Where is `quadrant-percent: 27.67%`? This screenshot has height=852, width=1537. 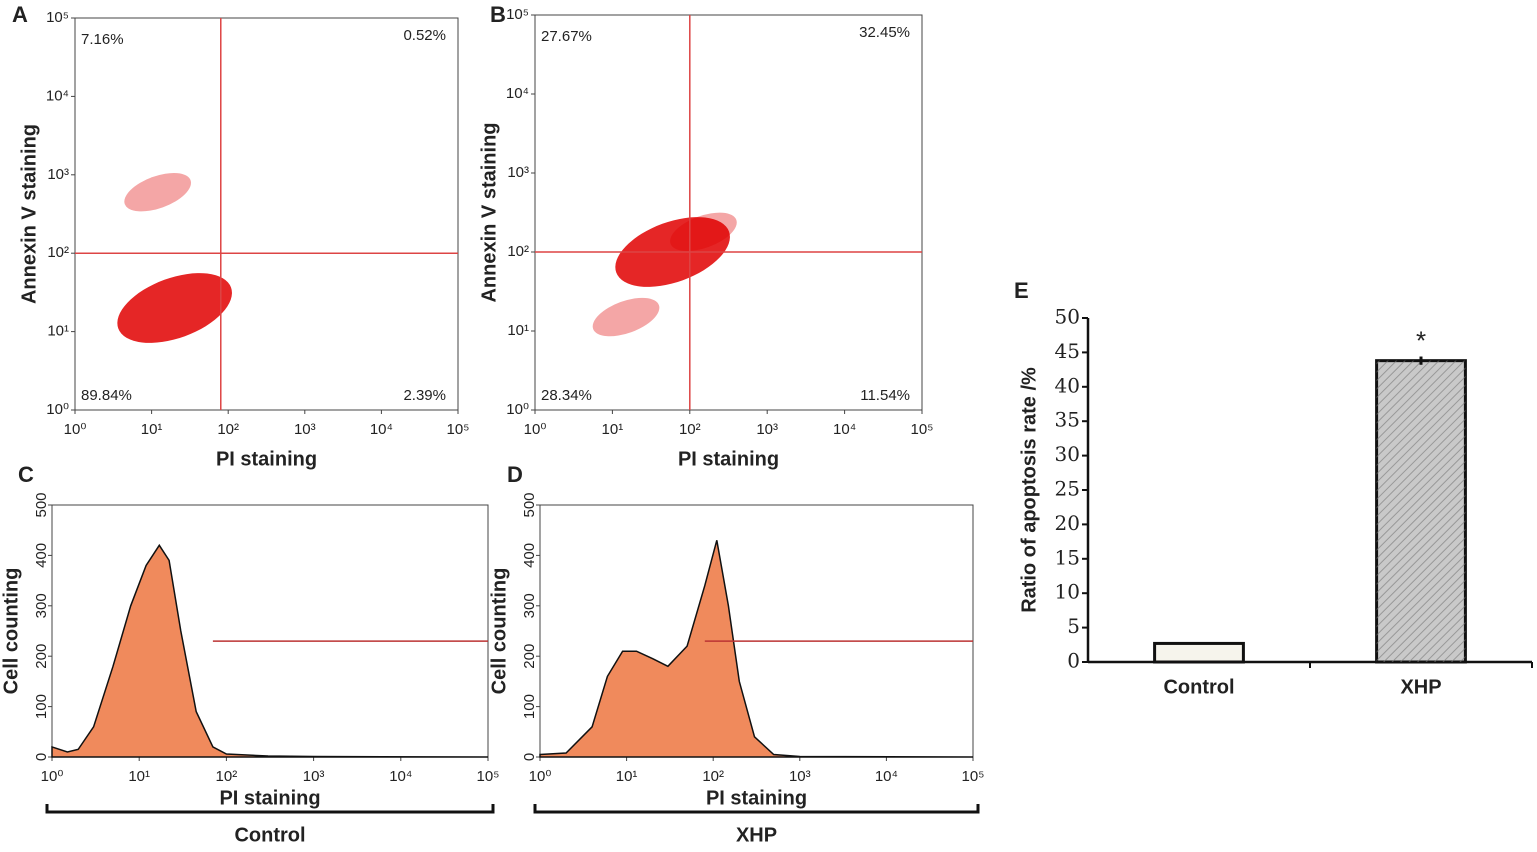 quadrant-percent: 27.67% is located at coordinates (566, 36).